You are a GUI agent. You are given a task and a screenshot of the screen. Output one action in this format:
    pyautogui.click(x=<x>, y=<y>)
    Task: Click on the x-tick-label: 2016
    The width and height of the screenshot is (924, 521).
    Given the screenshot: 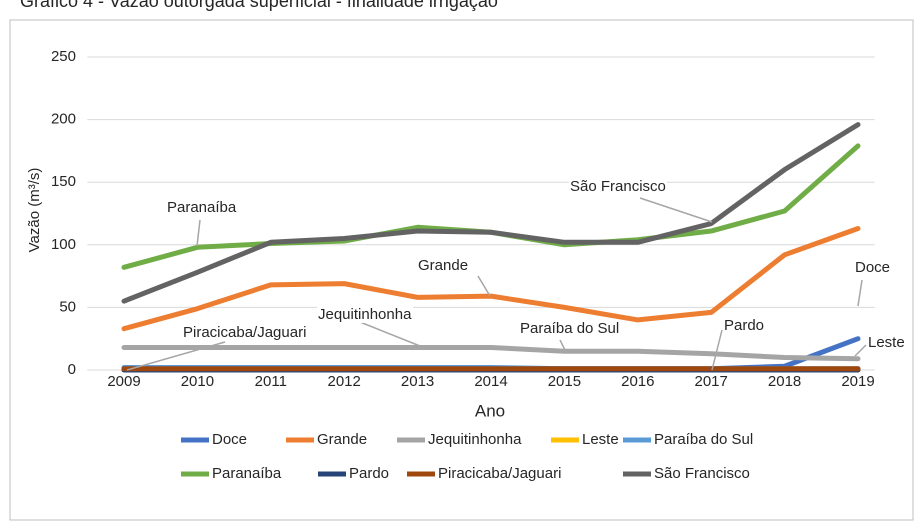 What is the action you would take?
    pyautogui.click(x=637, y=381)
    